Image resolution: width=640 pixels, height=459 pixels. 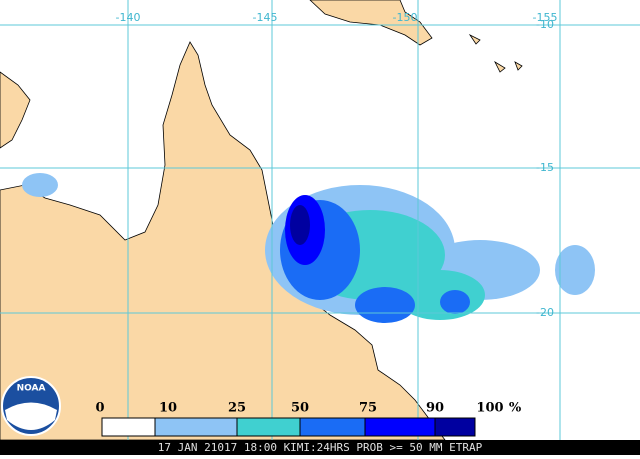 What do you see at coordinates (128, 17) in the screenshot?
I see `longitude-label: -140` at bounding box center [128, 17].